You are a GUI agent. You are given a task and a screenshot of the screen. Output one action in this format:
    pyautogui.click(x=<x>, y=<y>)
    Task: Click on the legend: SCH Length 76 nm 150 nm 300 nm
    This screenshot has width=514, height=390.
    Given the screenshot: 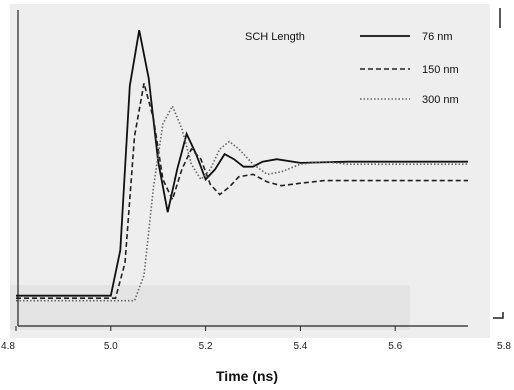 What is the action you would take?
    pyautogui.click(x=352, y=68)
    